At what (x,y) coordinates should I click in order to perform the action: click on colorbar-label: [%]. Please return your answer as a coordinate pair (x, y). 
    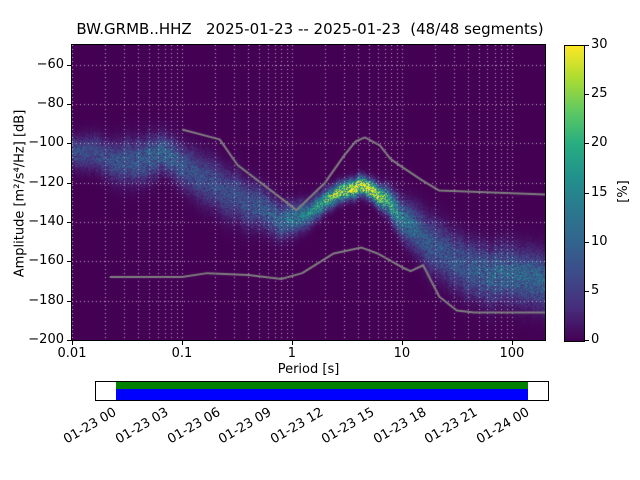
    Looking at the image, I should click on (623, 191).